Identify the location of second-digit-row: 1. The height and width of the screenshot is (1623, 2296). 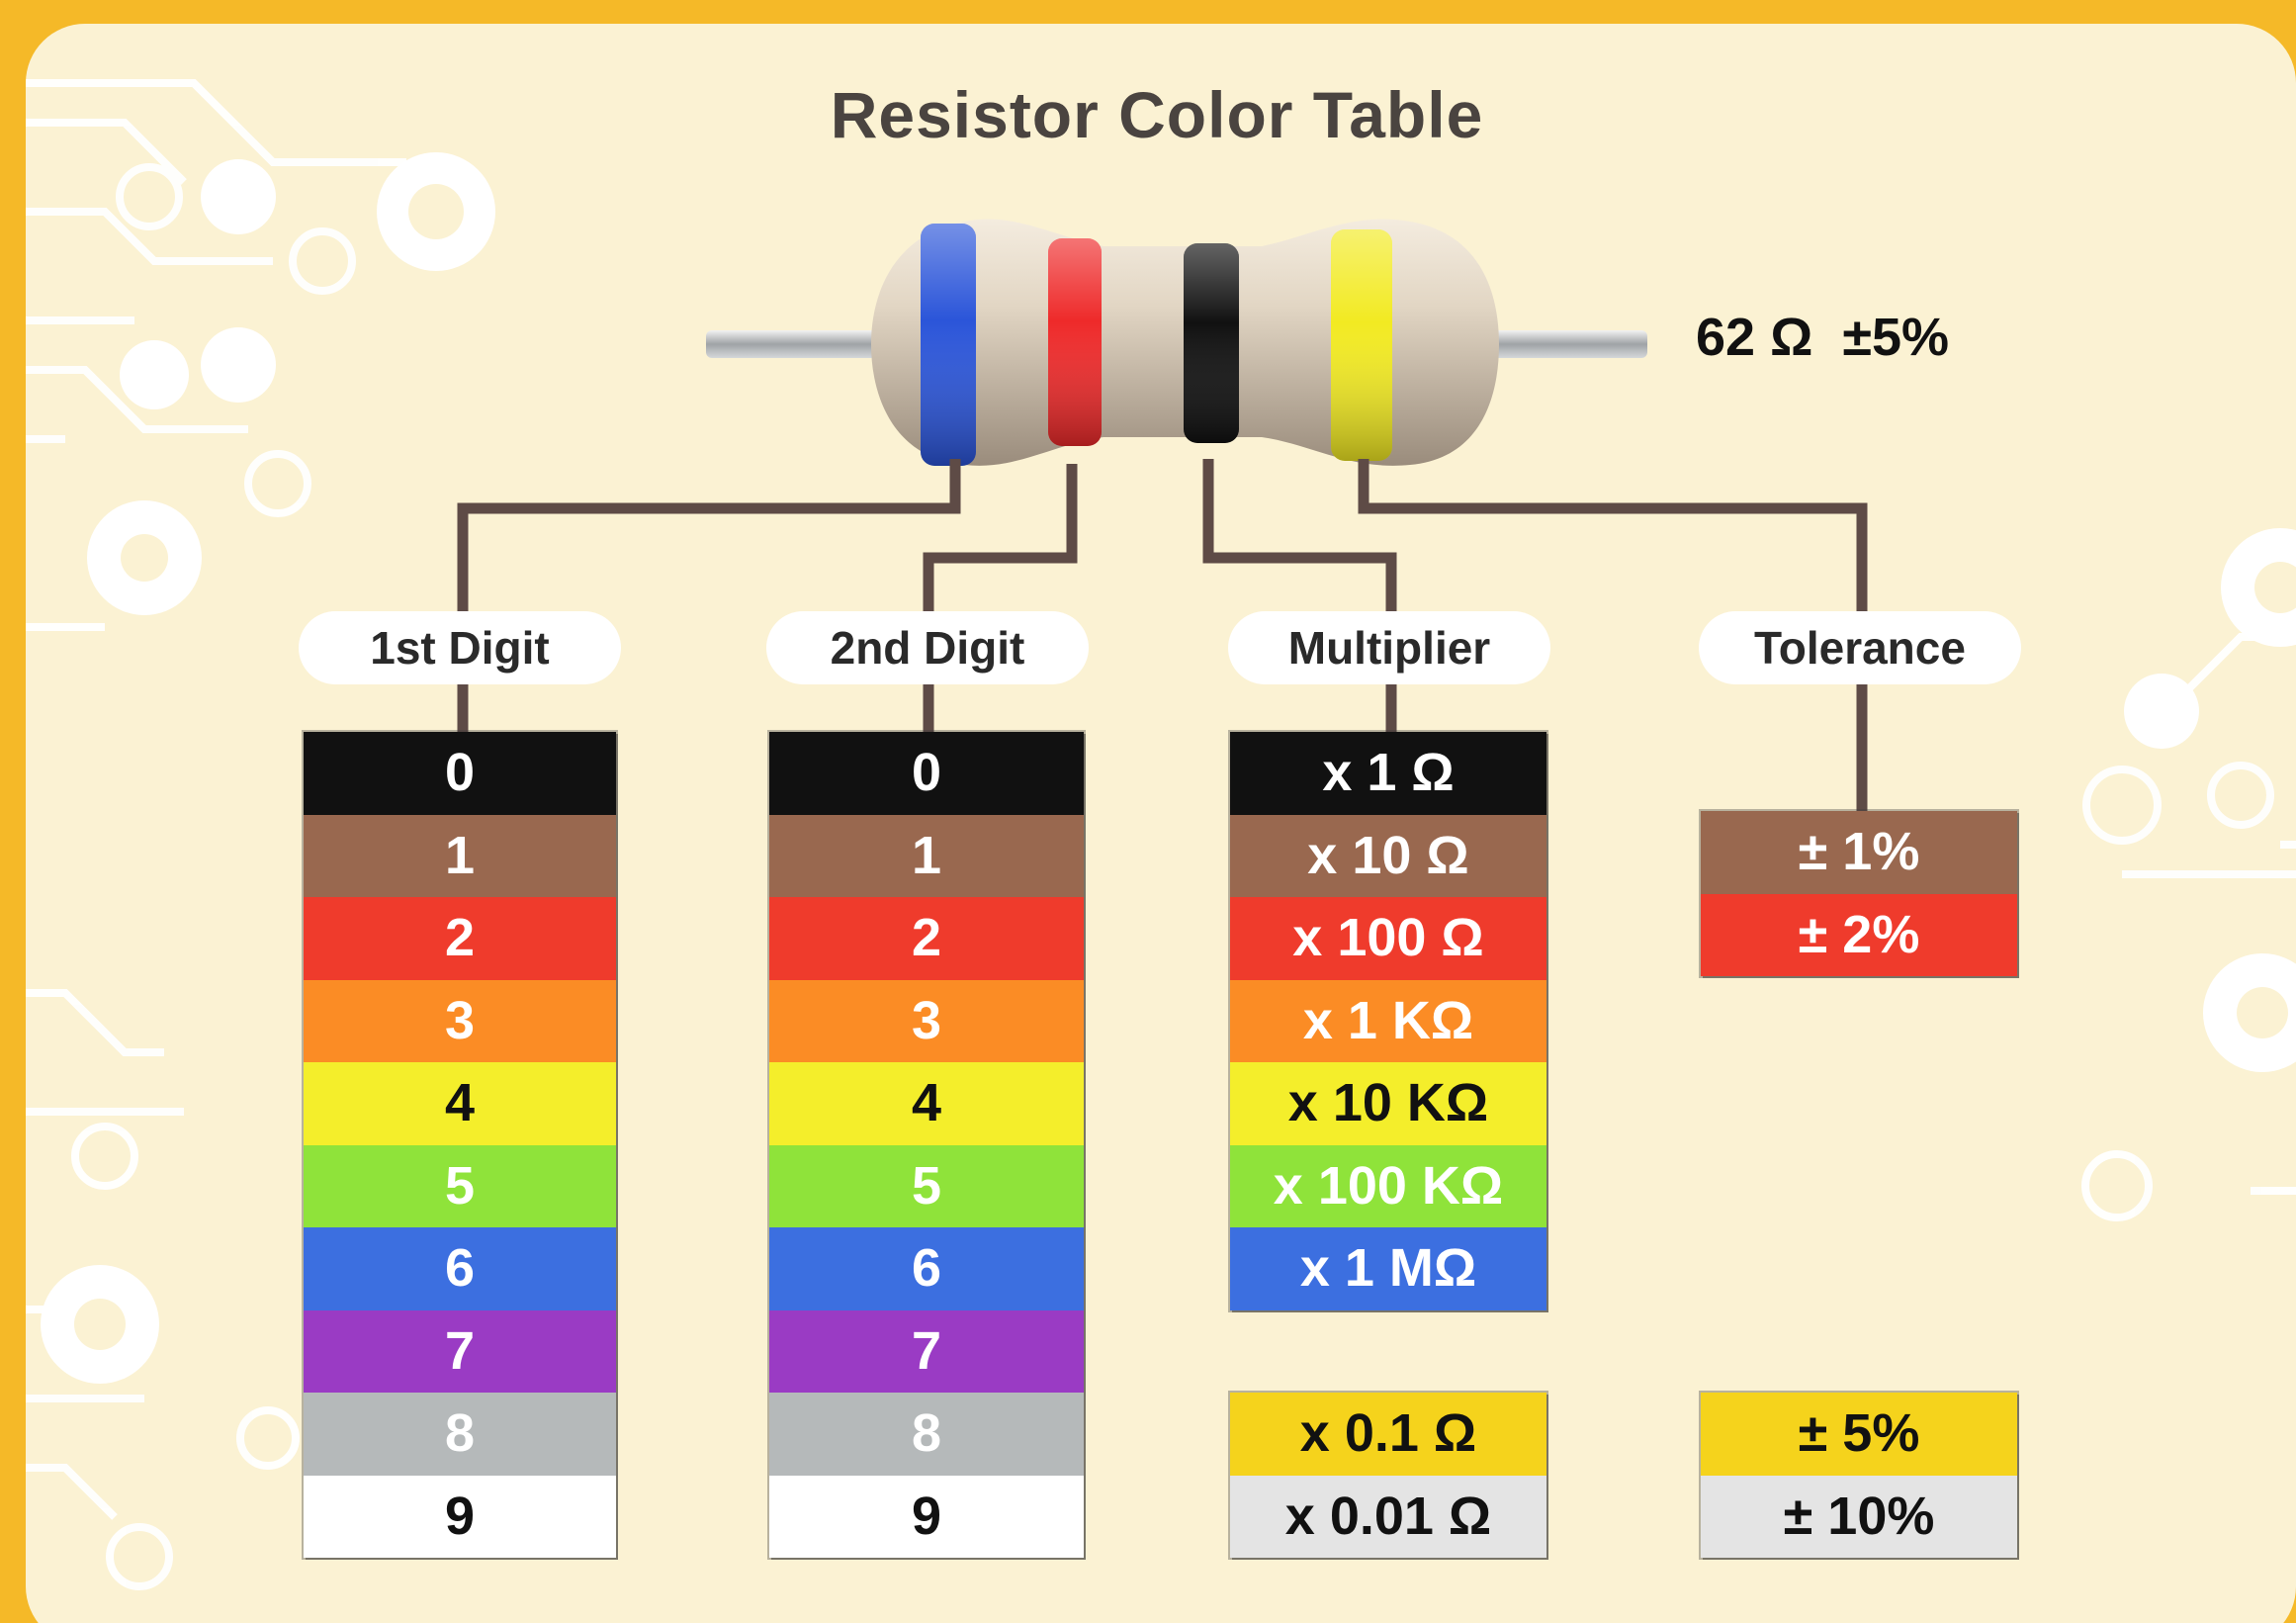
(926, 855).